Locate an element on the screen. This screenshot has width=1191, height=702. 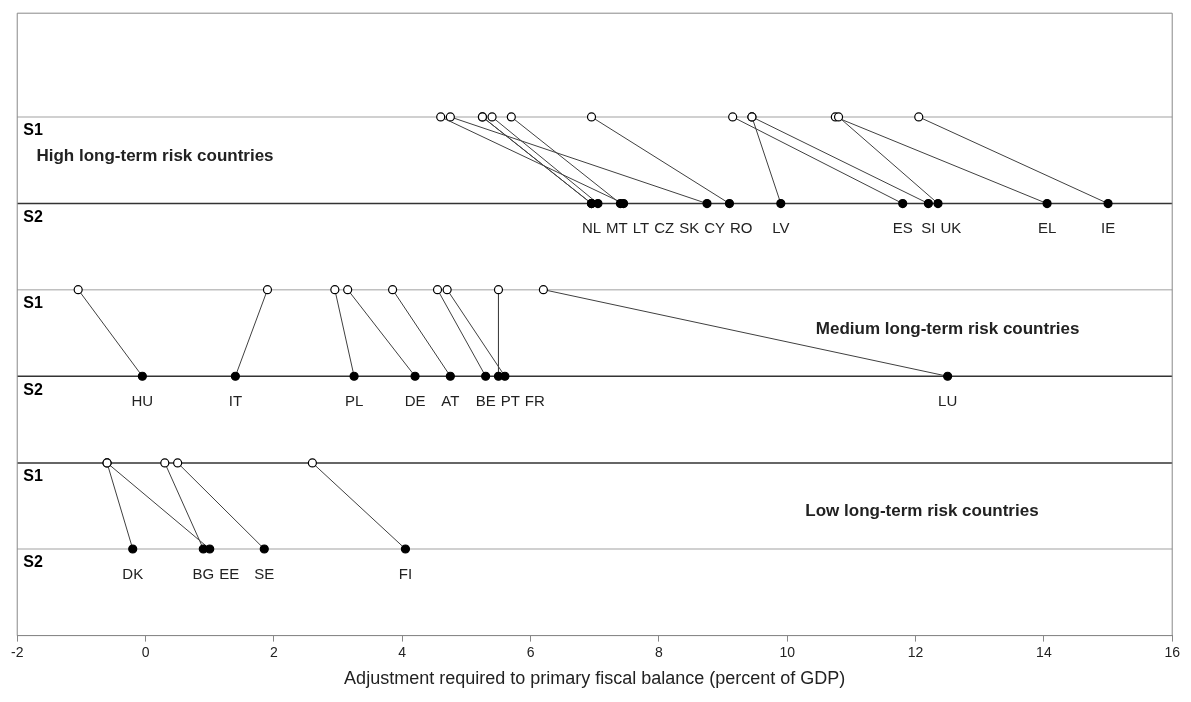
series-label: EL is located at coordinates (1047, 228).